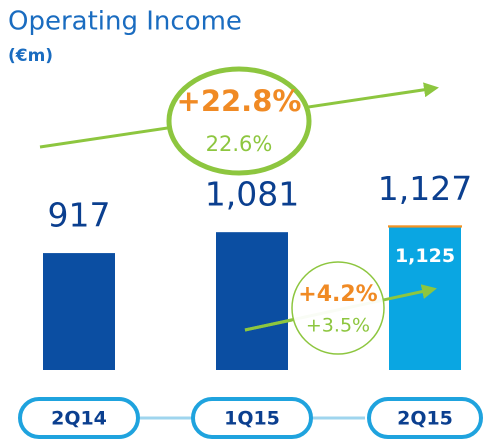 The width and height of the screenshot is (483, 442). I want to click on total-label: 1,081, so click(252, 194).